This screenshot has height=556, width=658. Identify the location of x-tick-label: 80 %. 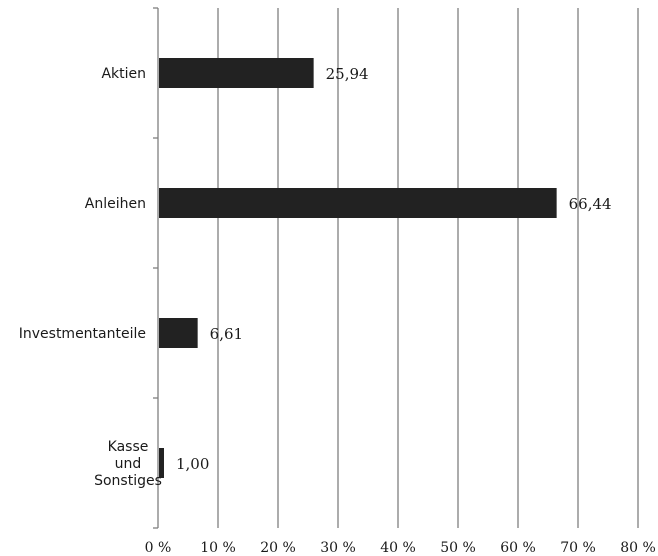
(638, 548).